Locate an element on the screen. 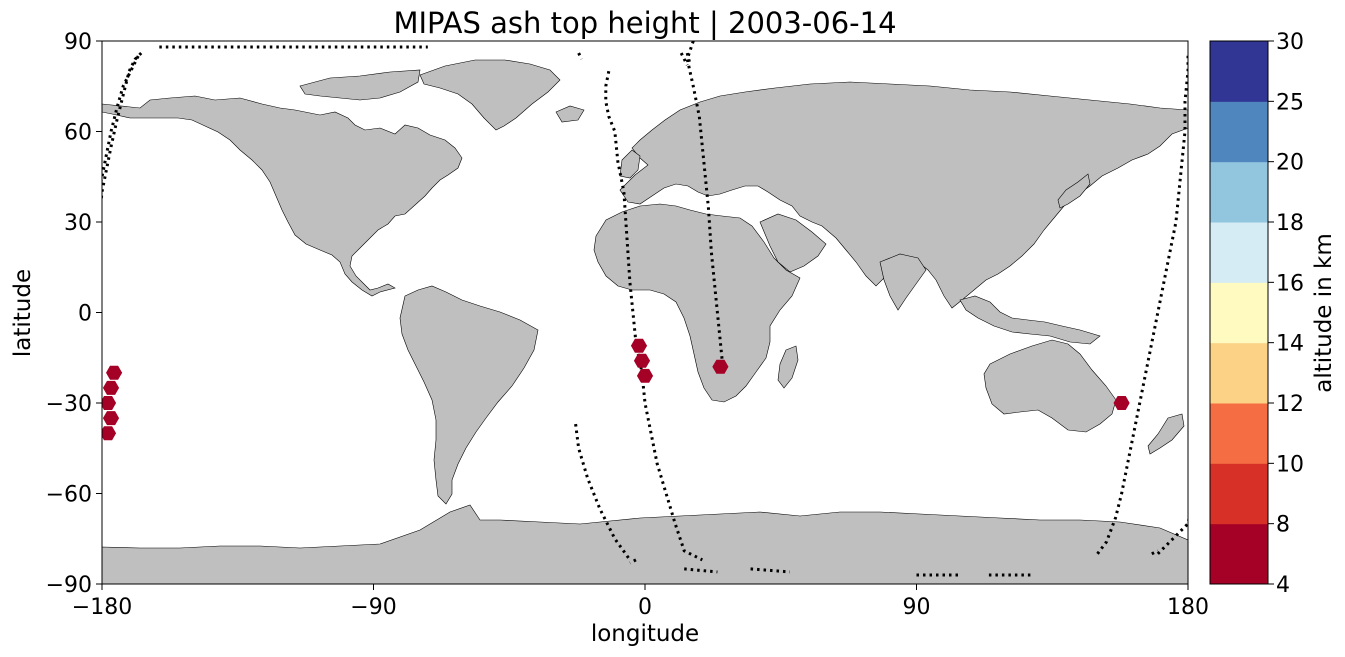  new-zealand is located at coordinates (1166, 434).